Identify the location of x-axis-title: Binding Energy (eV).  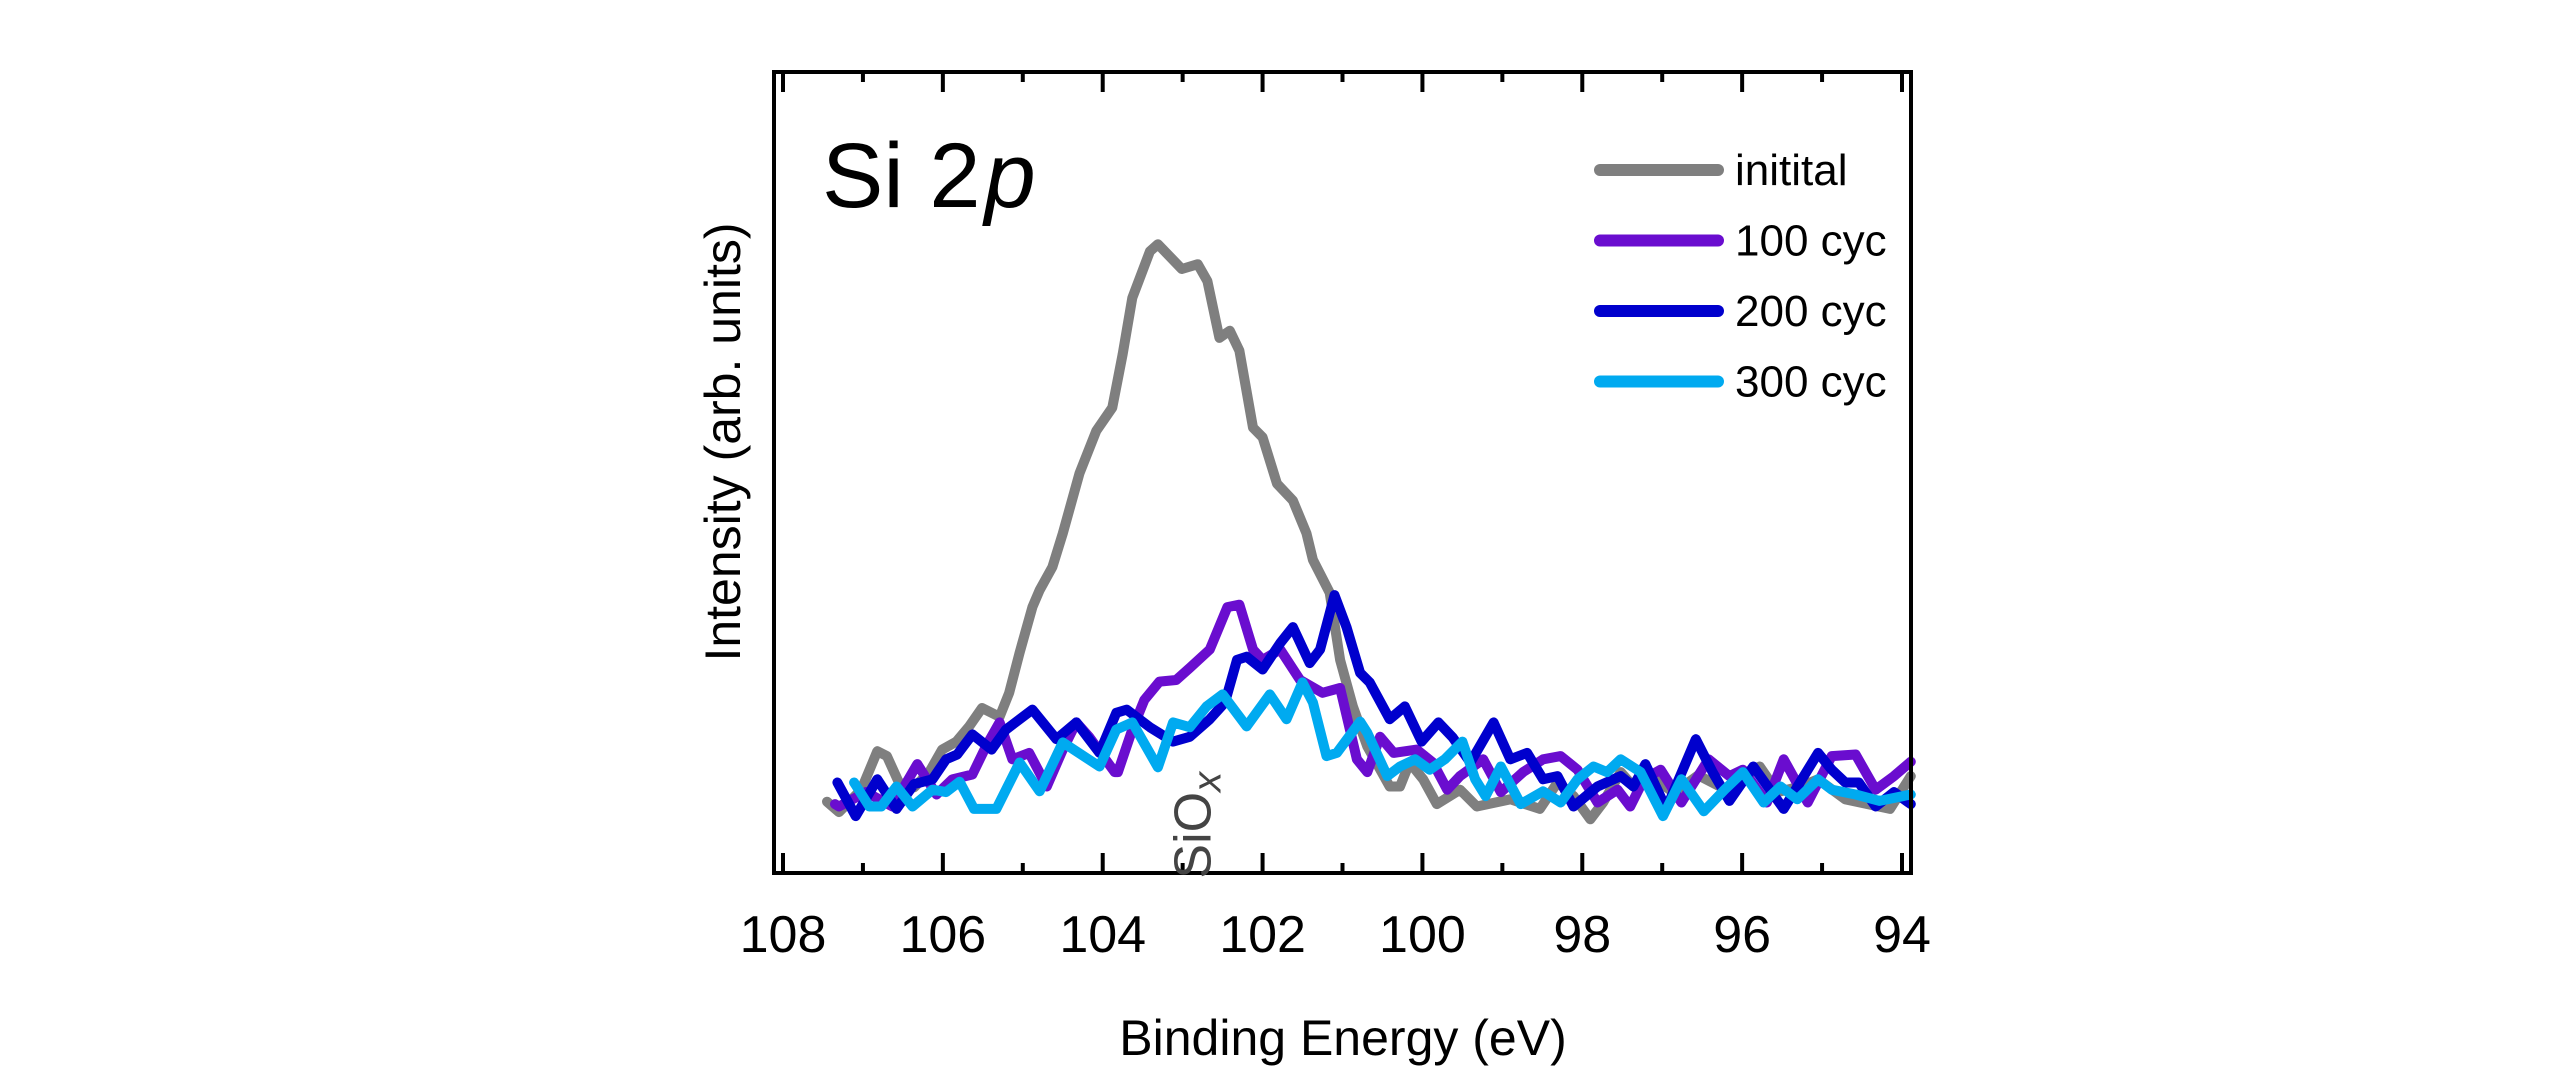
(1342, 1038).